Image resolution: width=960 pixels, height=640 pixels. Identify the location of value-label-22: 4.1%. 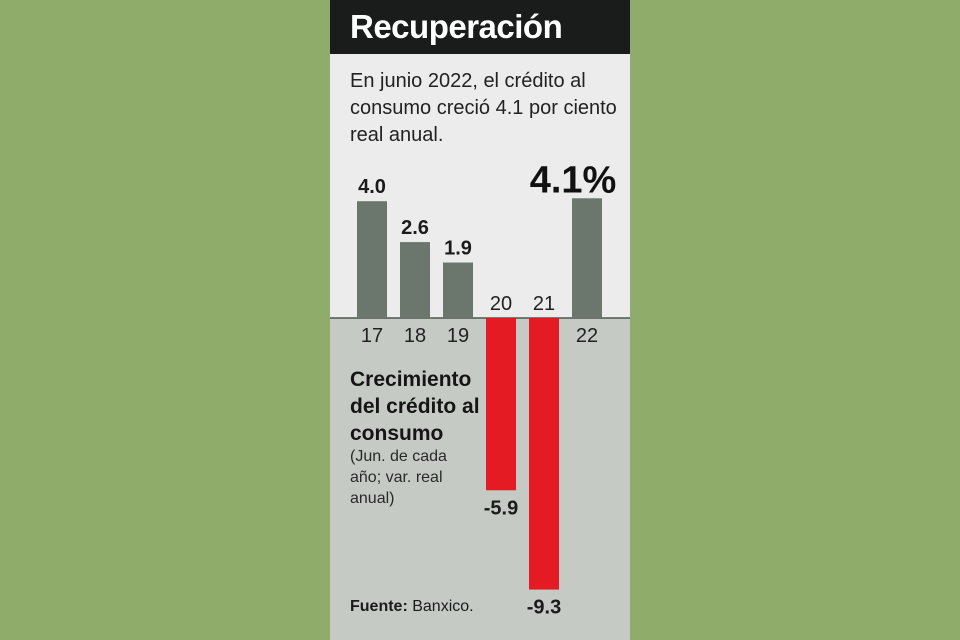
(573, 180).